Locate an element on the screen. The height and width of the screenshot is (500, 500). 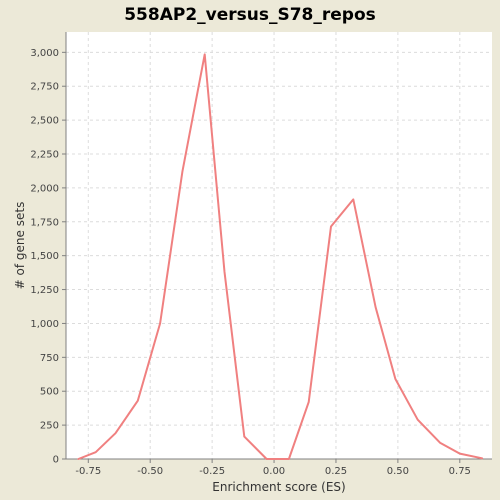
y-tick-label: 500 is located at coordinates (49, 392).